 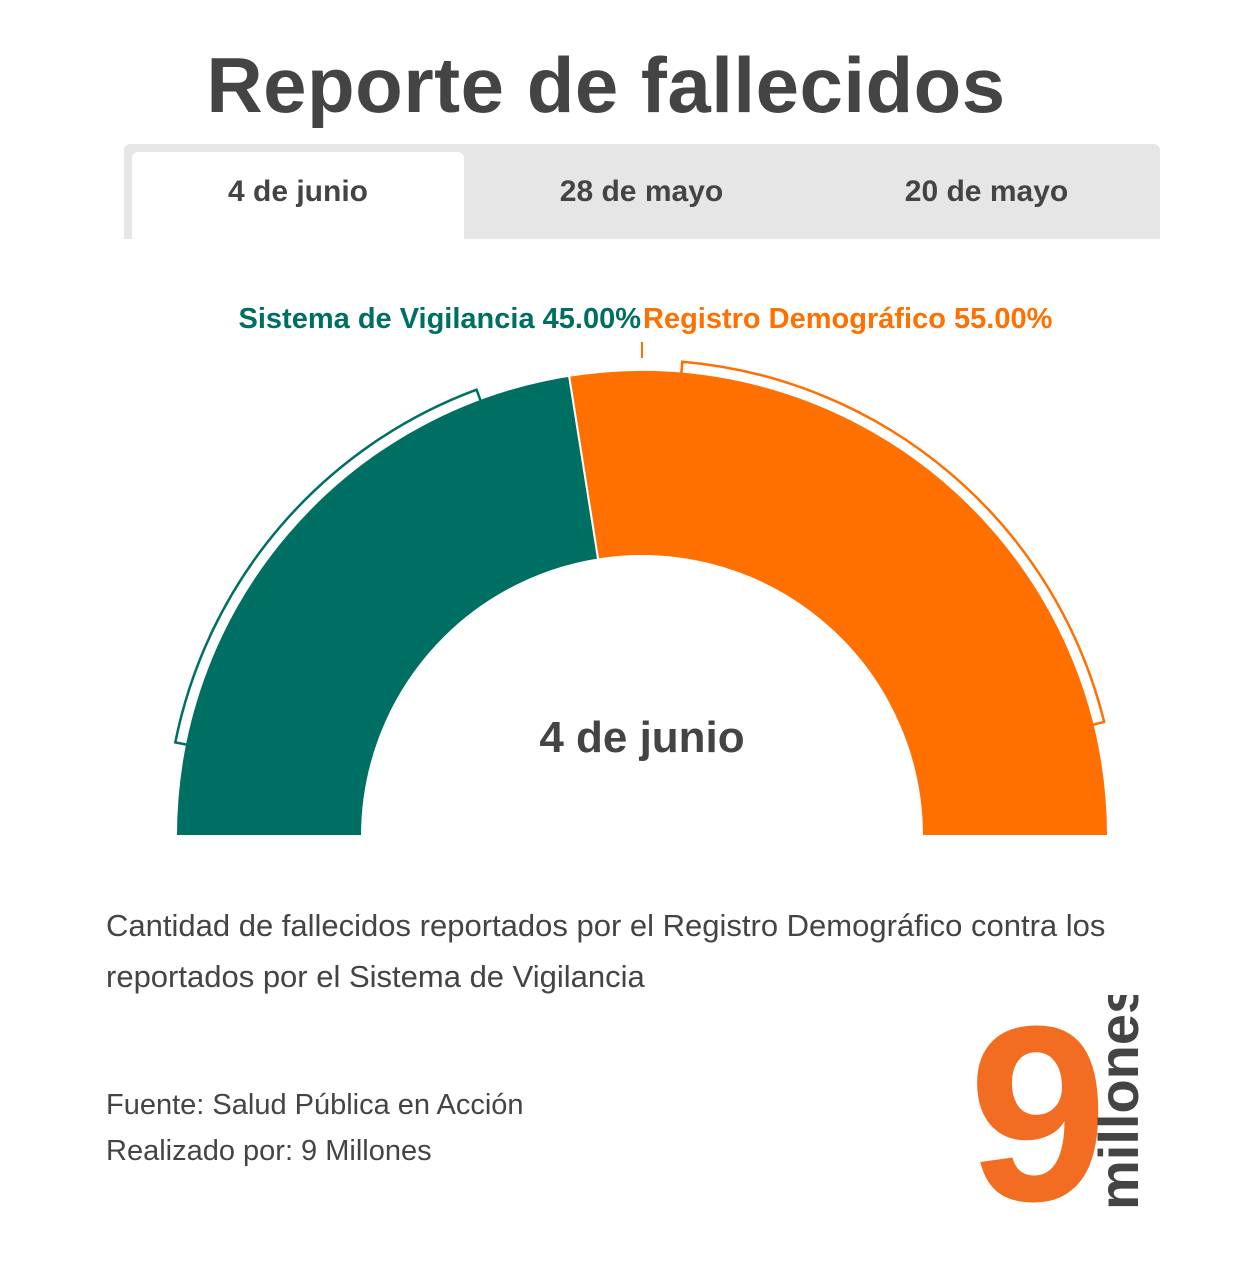 What do you see at coordinates (328, 567) in the screenshot?
I see `bracket-vigilancia` at bounding box center [328, 567].